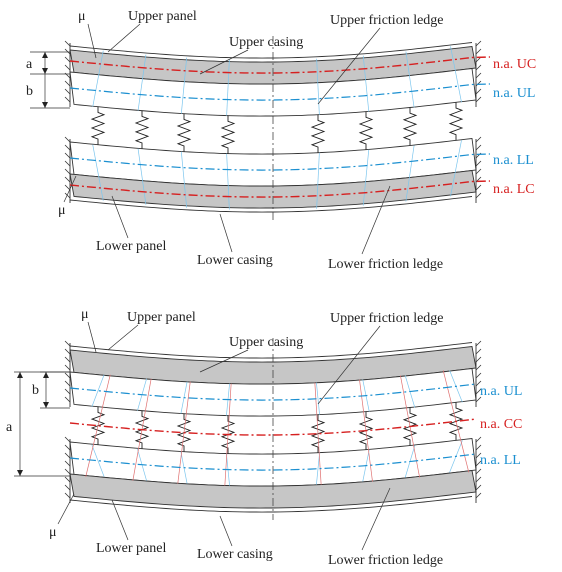  I want to click on top-upper-casing-label: Upper casing, so click(266, 42).